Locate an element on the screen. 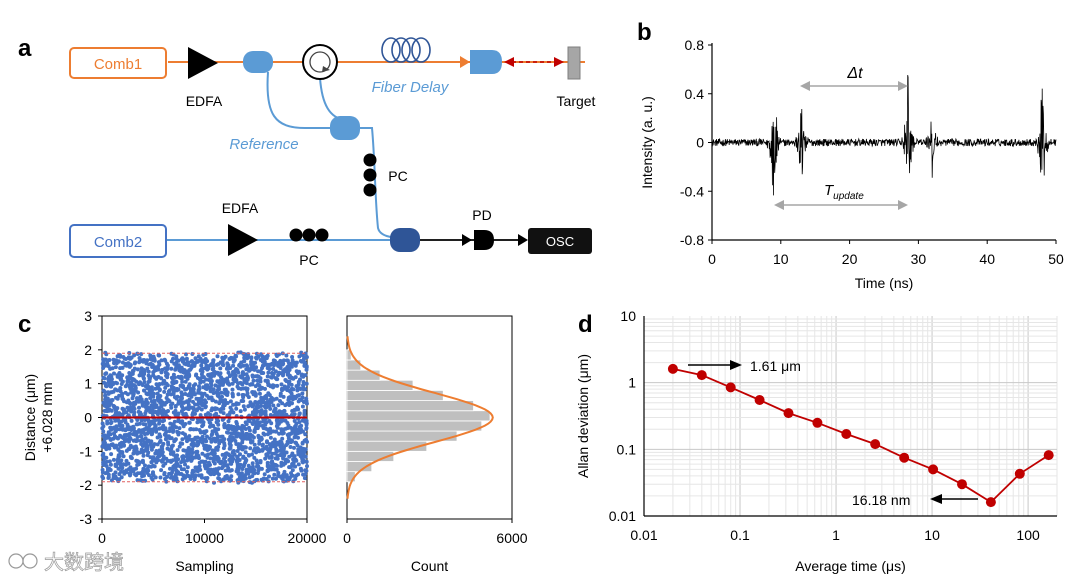 The height and width of the screenshot is (581, 1080). panel-b-signal-trace is located at coordinates (884, 135).